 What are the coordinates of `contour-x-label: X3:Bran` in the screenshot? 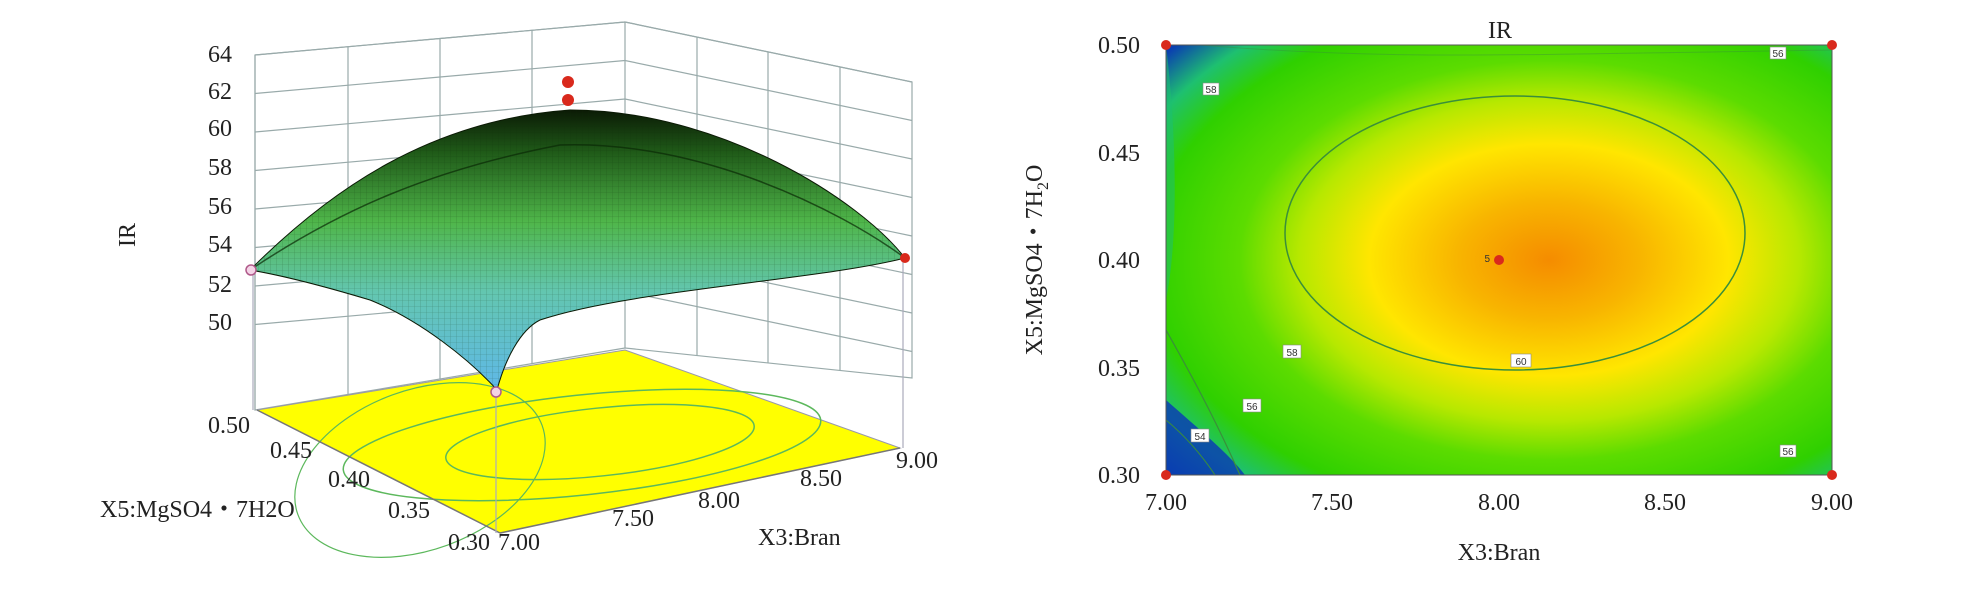 It's located at (1499, 553).